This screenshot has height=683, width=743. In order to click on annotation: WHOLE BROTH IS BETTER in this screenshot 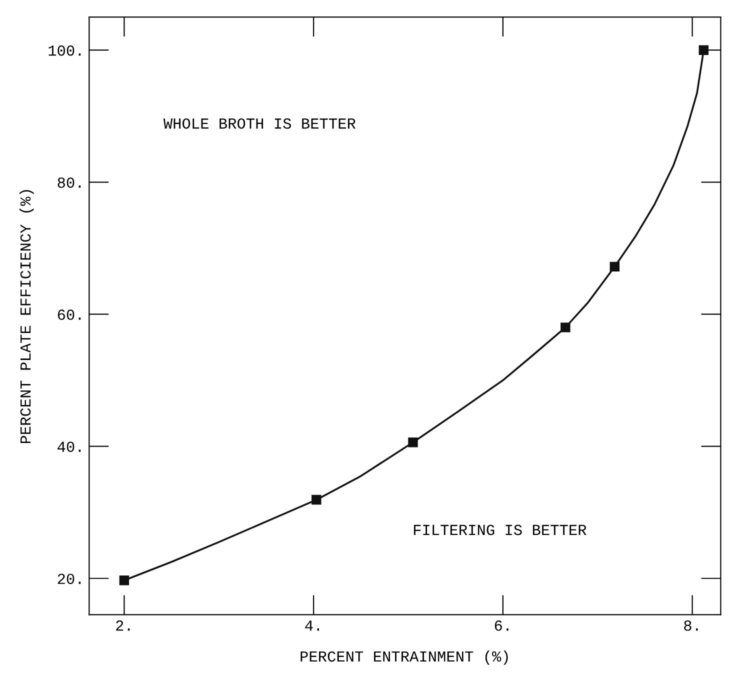, I will do `click(259, 123)`.